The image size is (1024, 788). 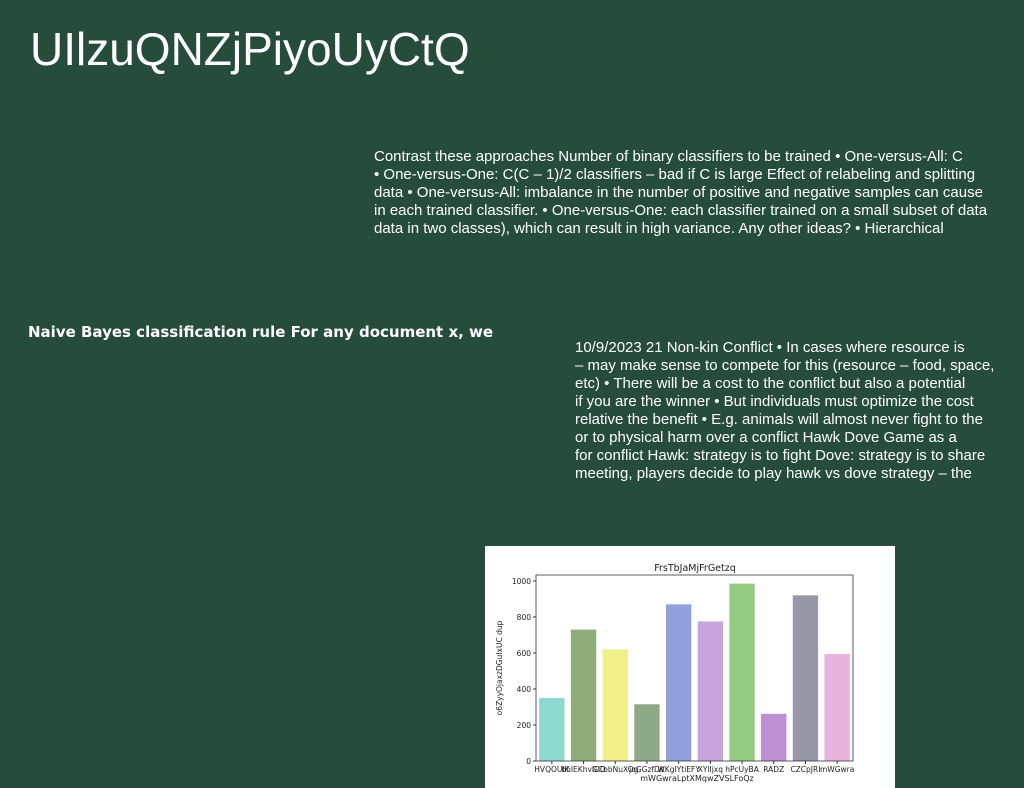 What do you see at coordinates (521, 581) in the screenshot?
I see `y-tick-label: 1000` at bounding box center [521, 581].